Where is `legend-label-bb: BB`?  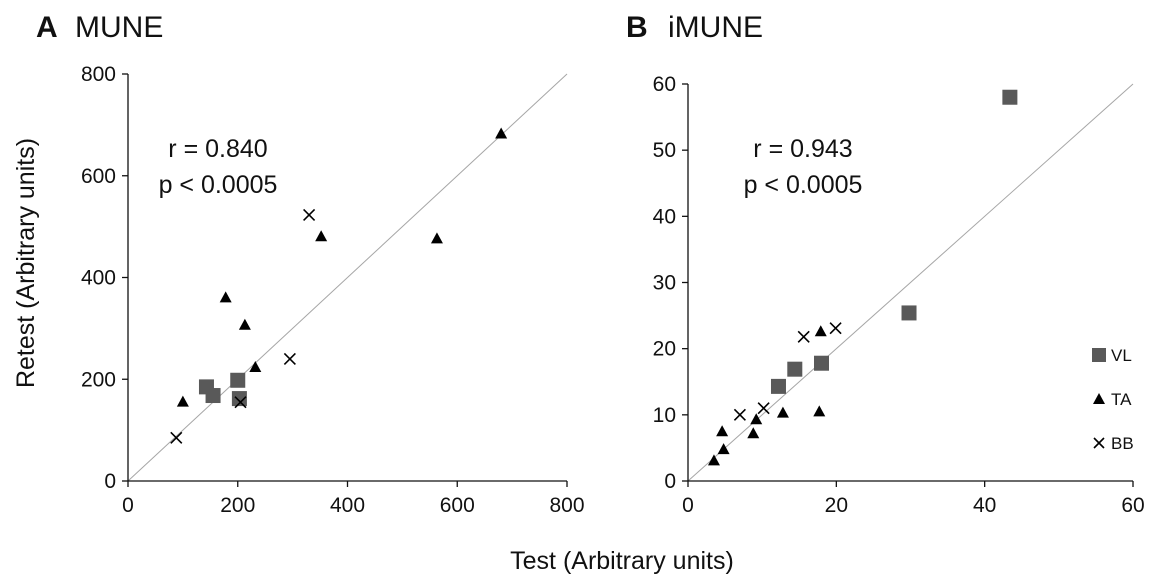
legend-label-bb: BB is located at coordinates (1122, 443).